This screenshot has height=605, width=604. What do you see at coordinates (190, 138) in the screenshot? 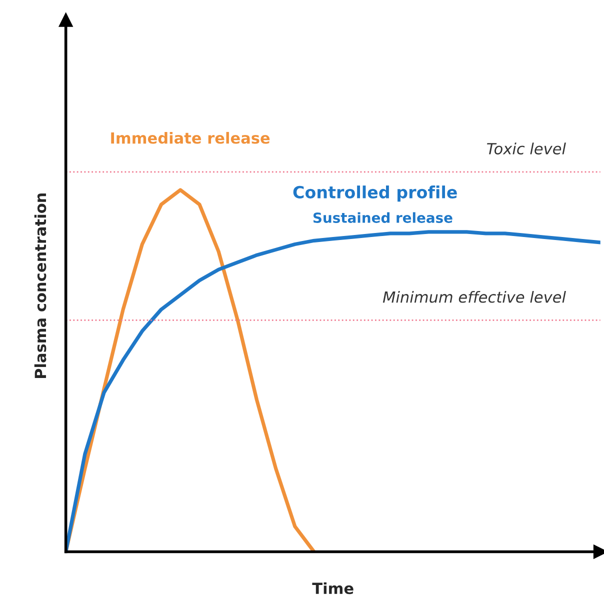
I see `text: Immediate release` at bounding box center [190, 138].